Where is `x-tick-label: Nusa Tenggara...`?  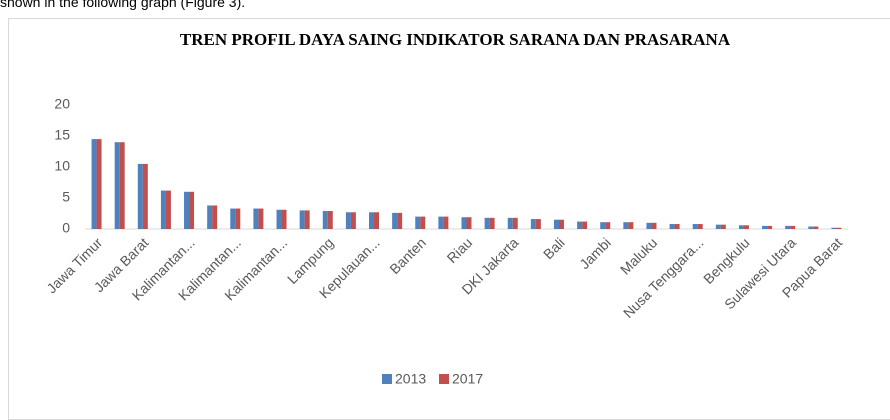 x-tick-label: Nusa Tenggara... is located at coordinates (663, 277).